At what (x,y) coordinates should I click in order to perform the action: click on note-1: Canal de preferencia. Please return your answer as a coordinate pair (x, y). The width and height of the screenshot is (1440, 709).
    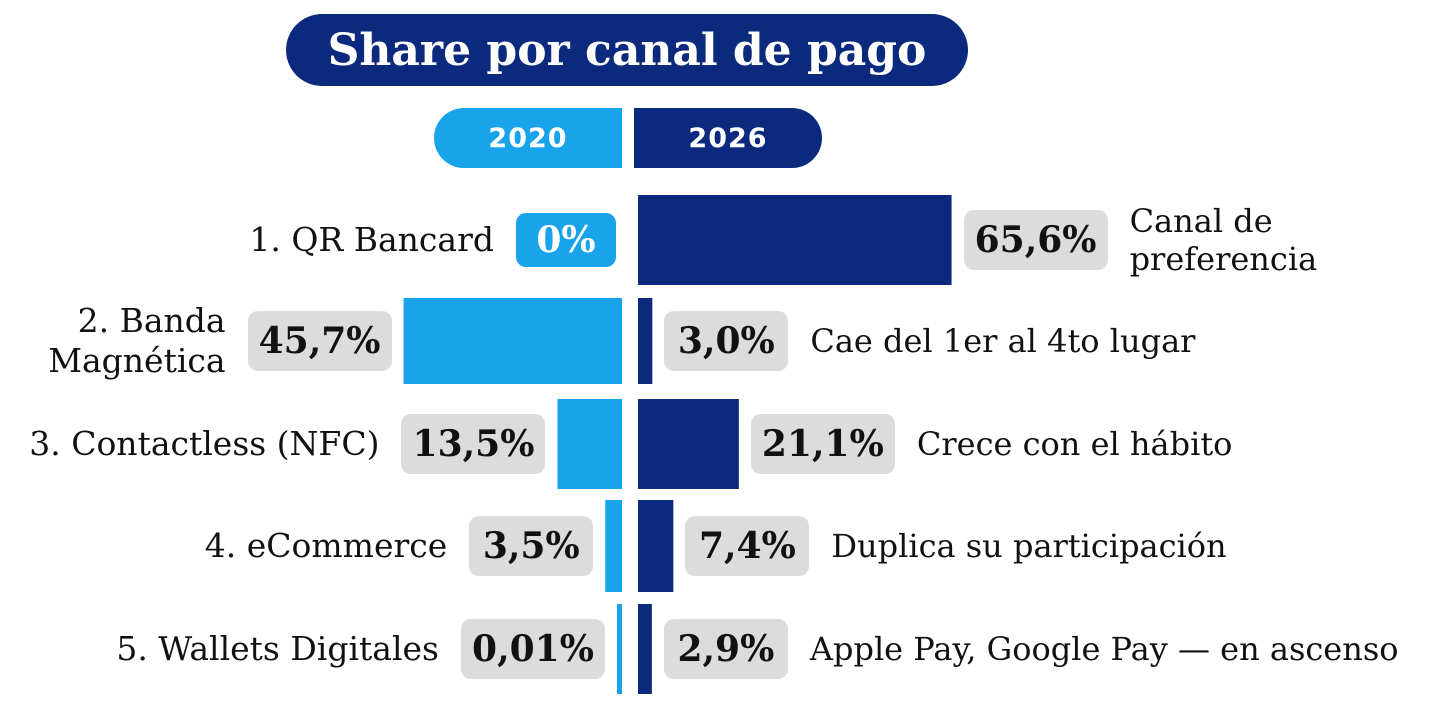
    Looking at the image, I should click on (1223, 240).